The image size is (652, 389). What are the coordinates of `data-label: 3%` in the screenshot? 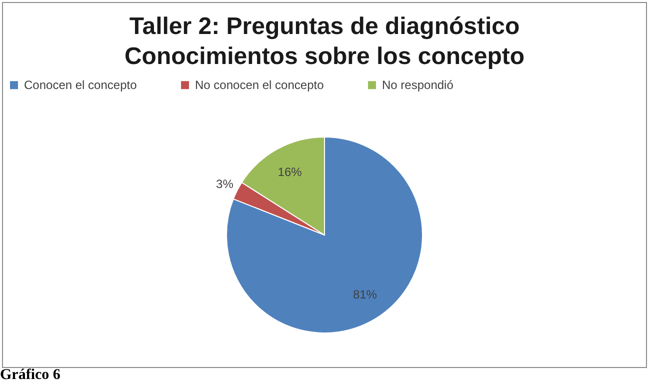 It's located at (225, 184).